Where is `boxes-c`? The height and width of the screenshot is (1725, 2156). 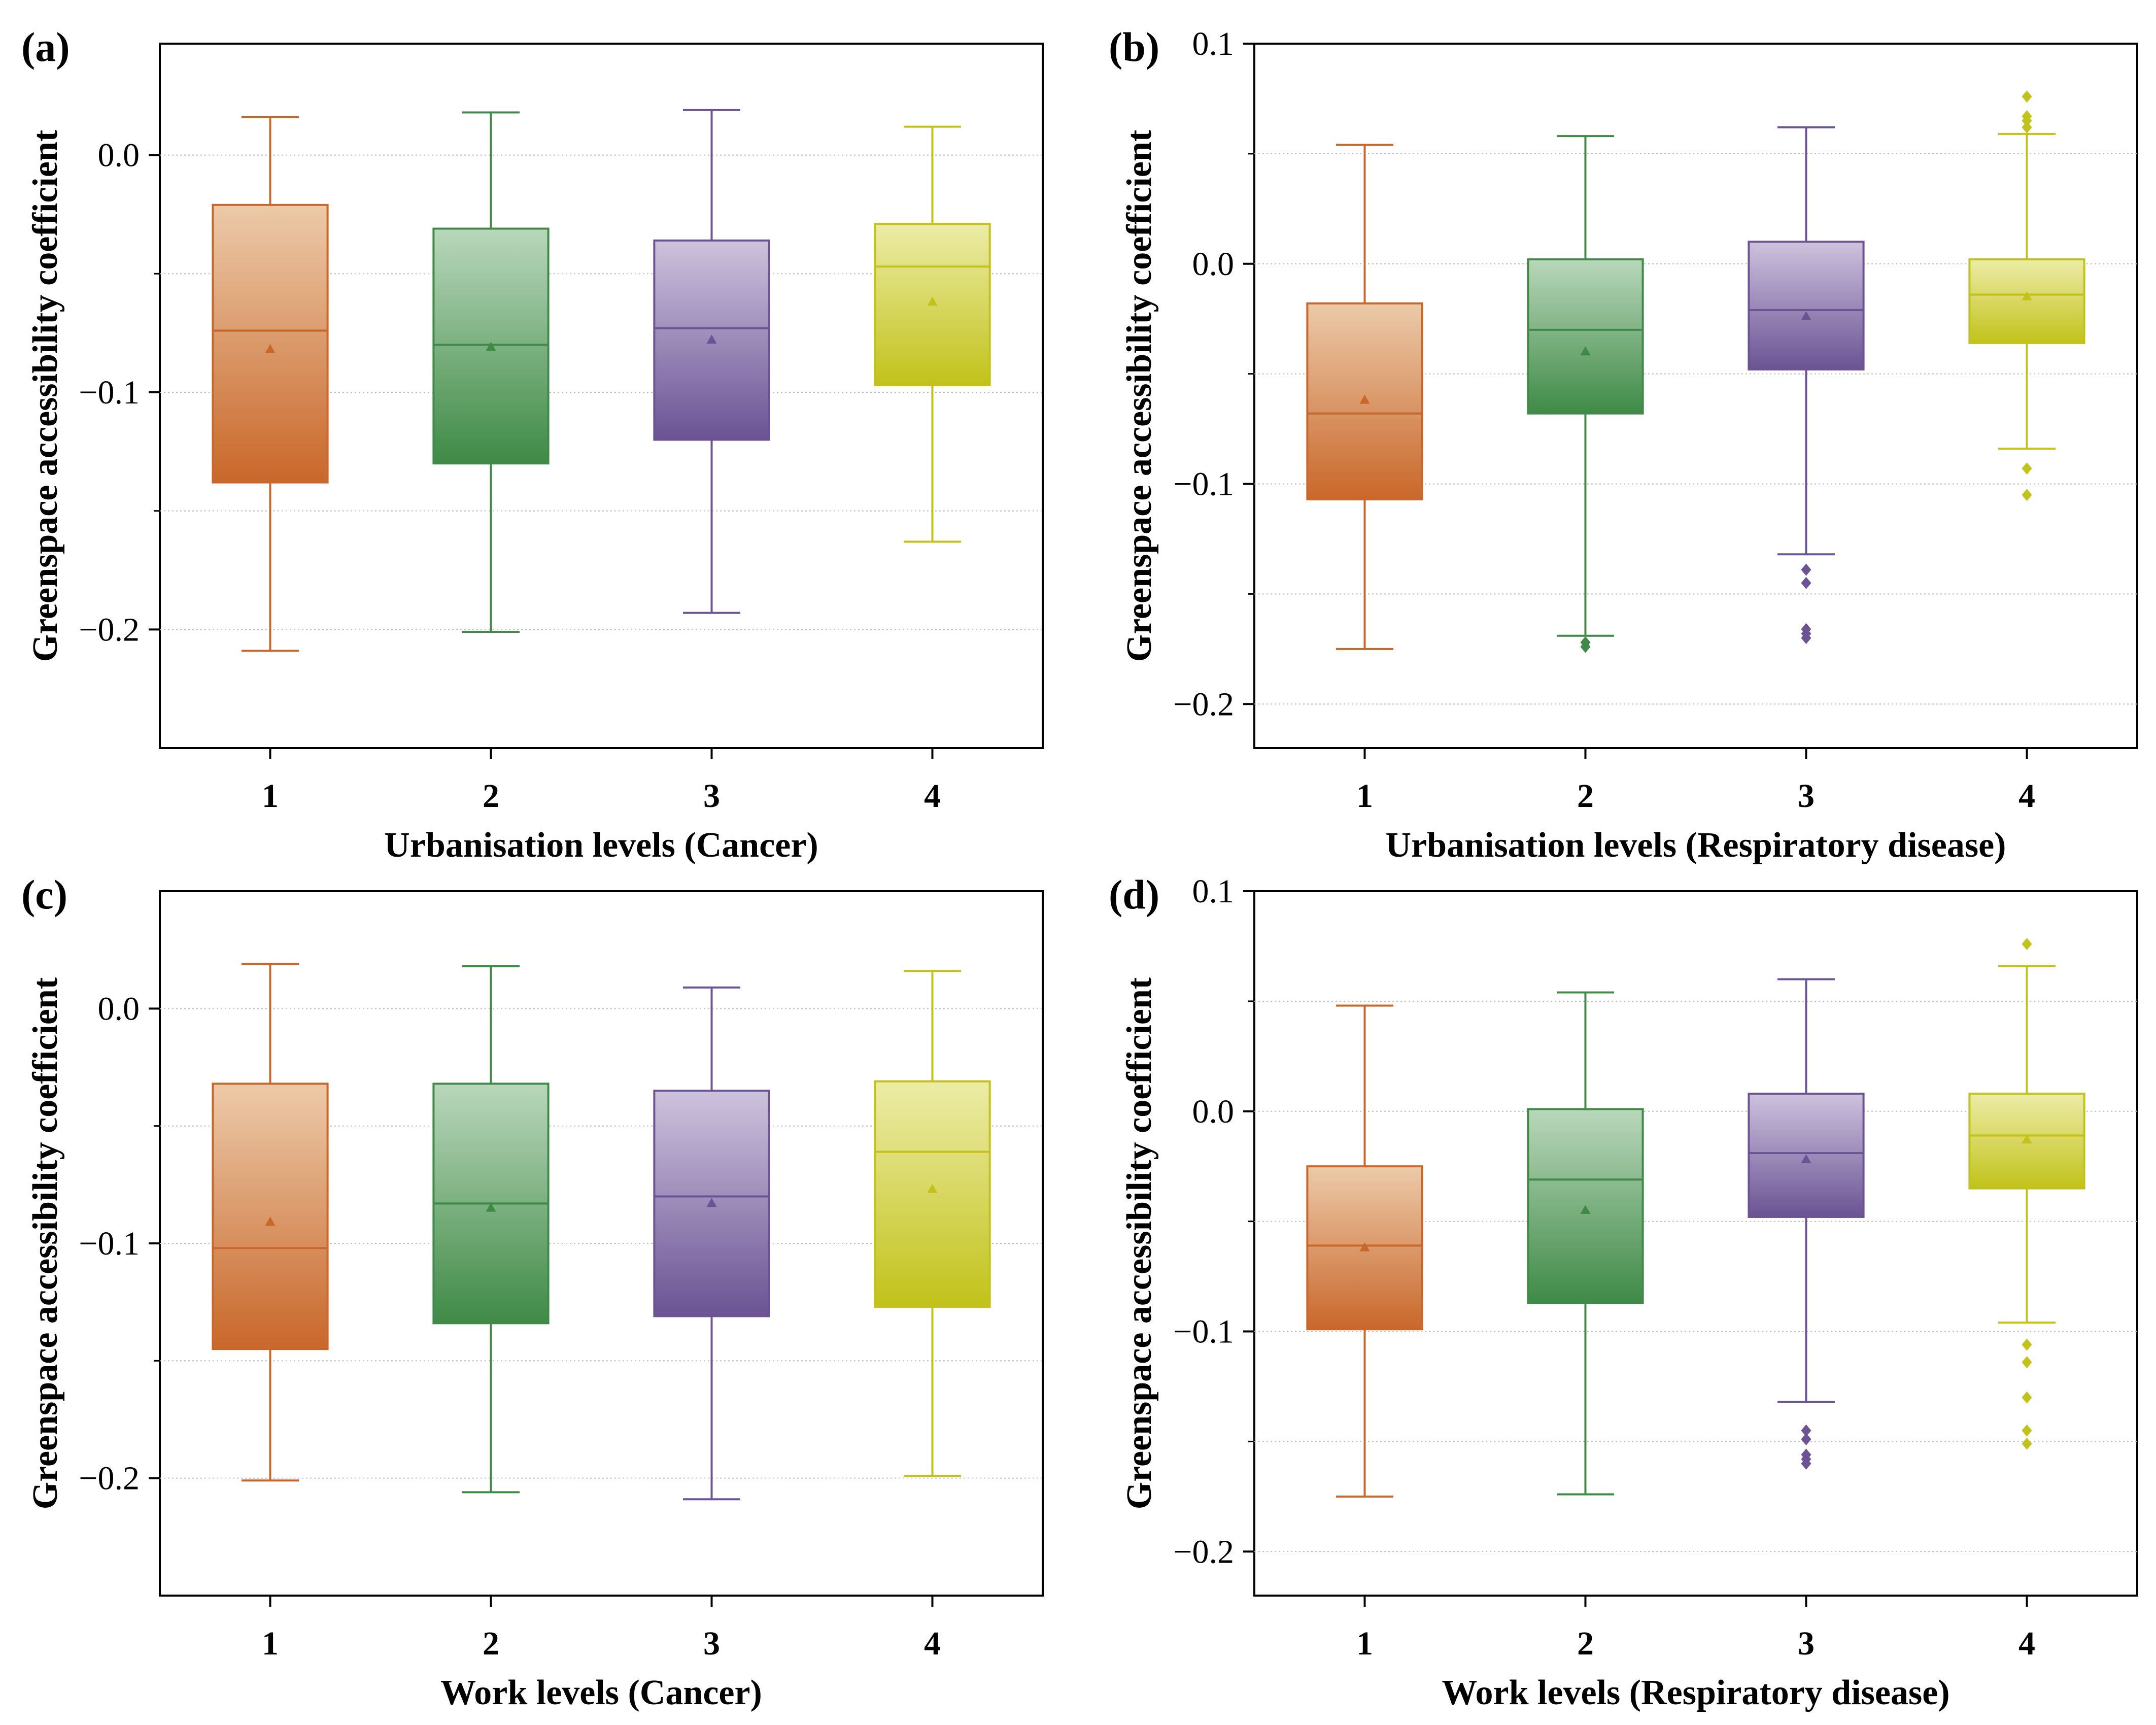
boxes-c is located at coordinates (601, 1232).